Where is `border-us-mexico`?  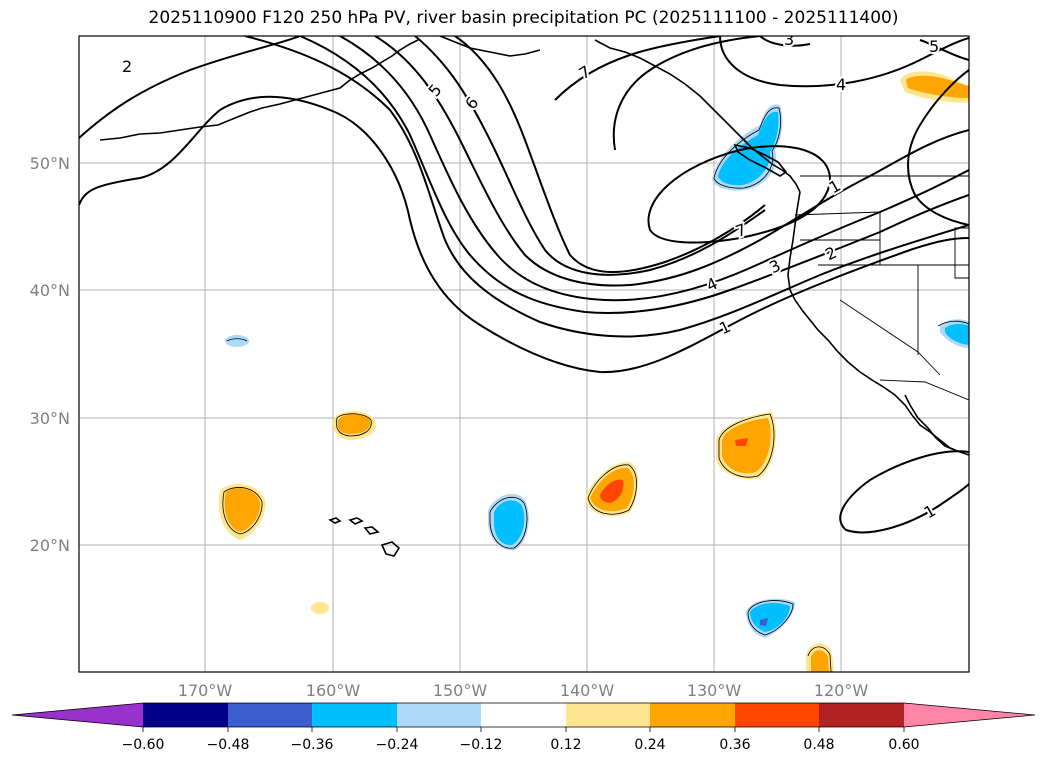
border-us-mexico is located at coordinates (924, 390).